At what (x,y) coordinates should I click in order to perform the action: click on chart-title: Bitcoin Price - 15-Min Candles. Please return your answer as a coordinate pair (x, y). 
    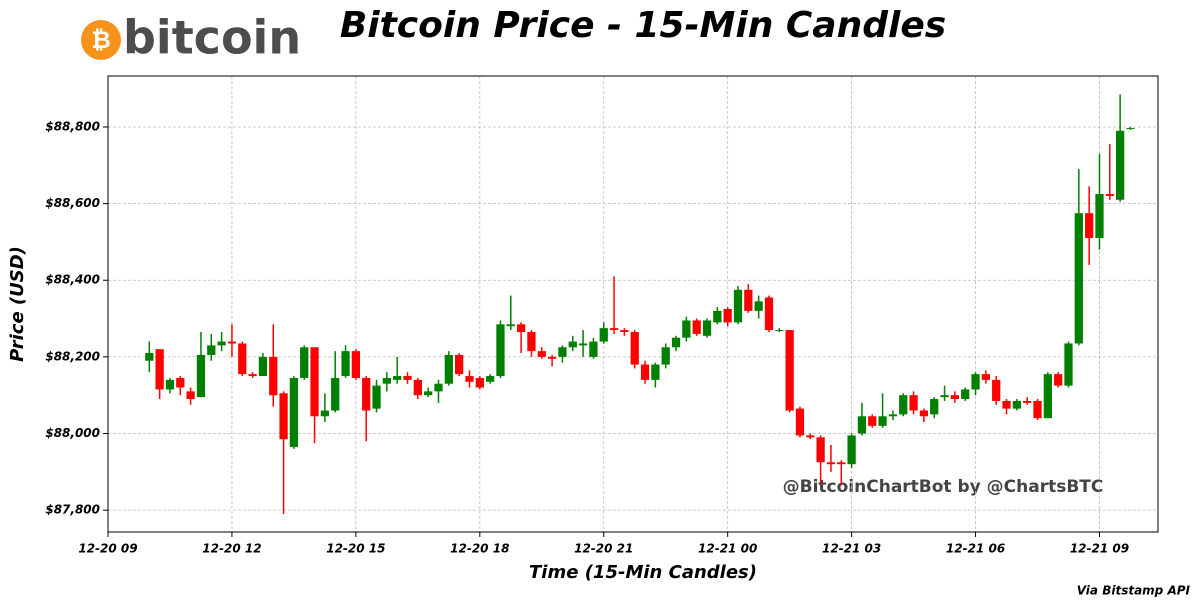
    Looking at the image, I should click on (643, 25).